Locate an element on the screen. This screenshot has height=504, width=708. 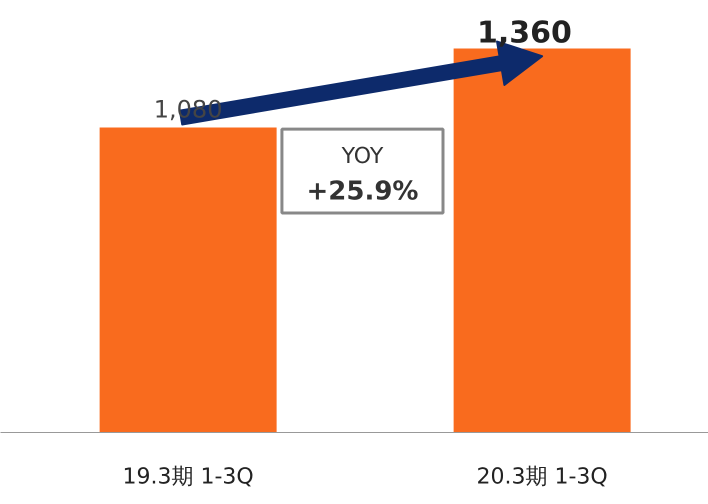
annotation: YOY is located at coordinates (362, 157).